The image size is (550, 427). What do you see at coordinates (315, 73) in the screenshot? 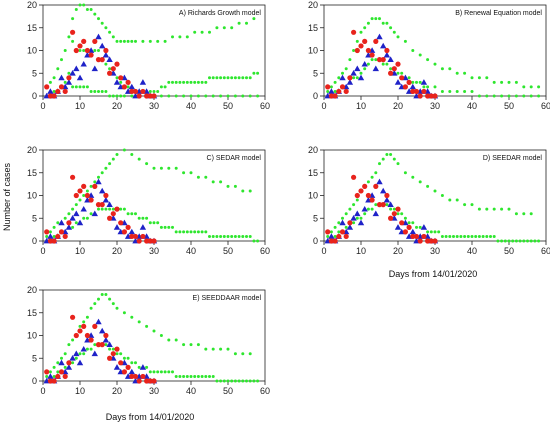
I see `y-tick-label: 5` at bounding box center [315, 73].